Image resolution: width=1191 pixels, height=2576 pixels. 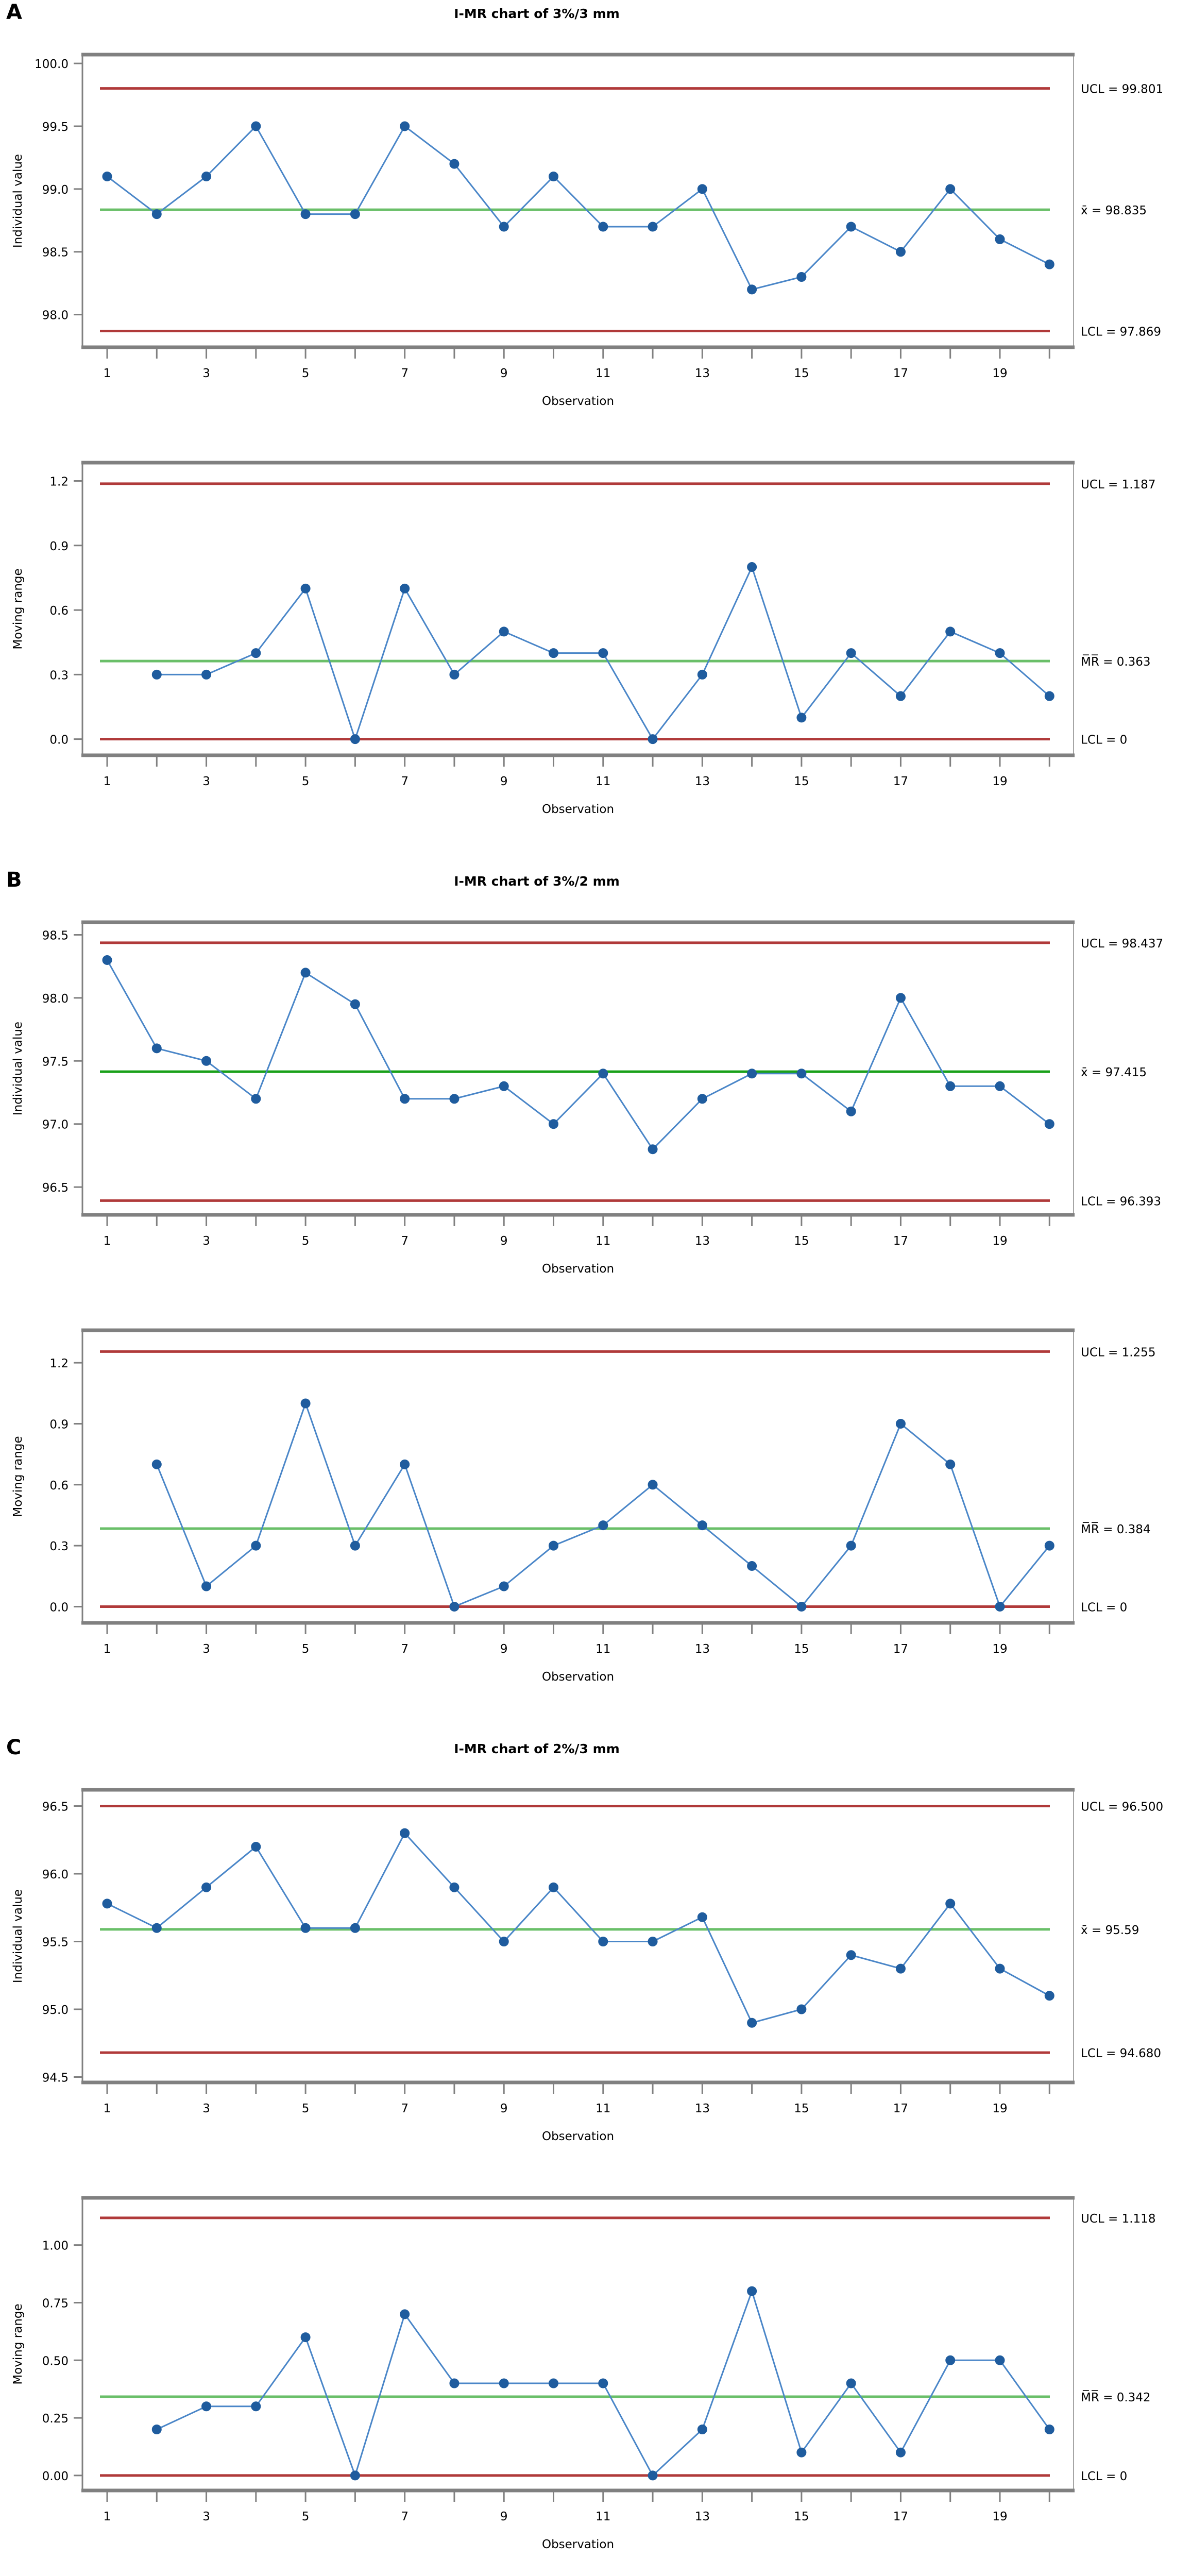 I want to click on y-axis-title: Moving range, so click(x=18, y=1476).